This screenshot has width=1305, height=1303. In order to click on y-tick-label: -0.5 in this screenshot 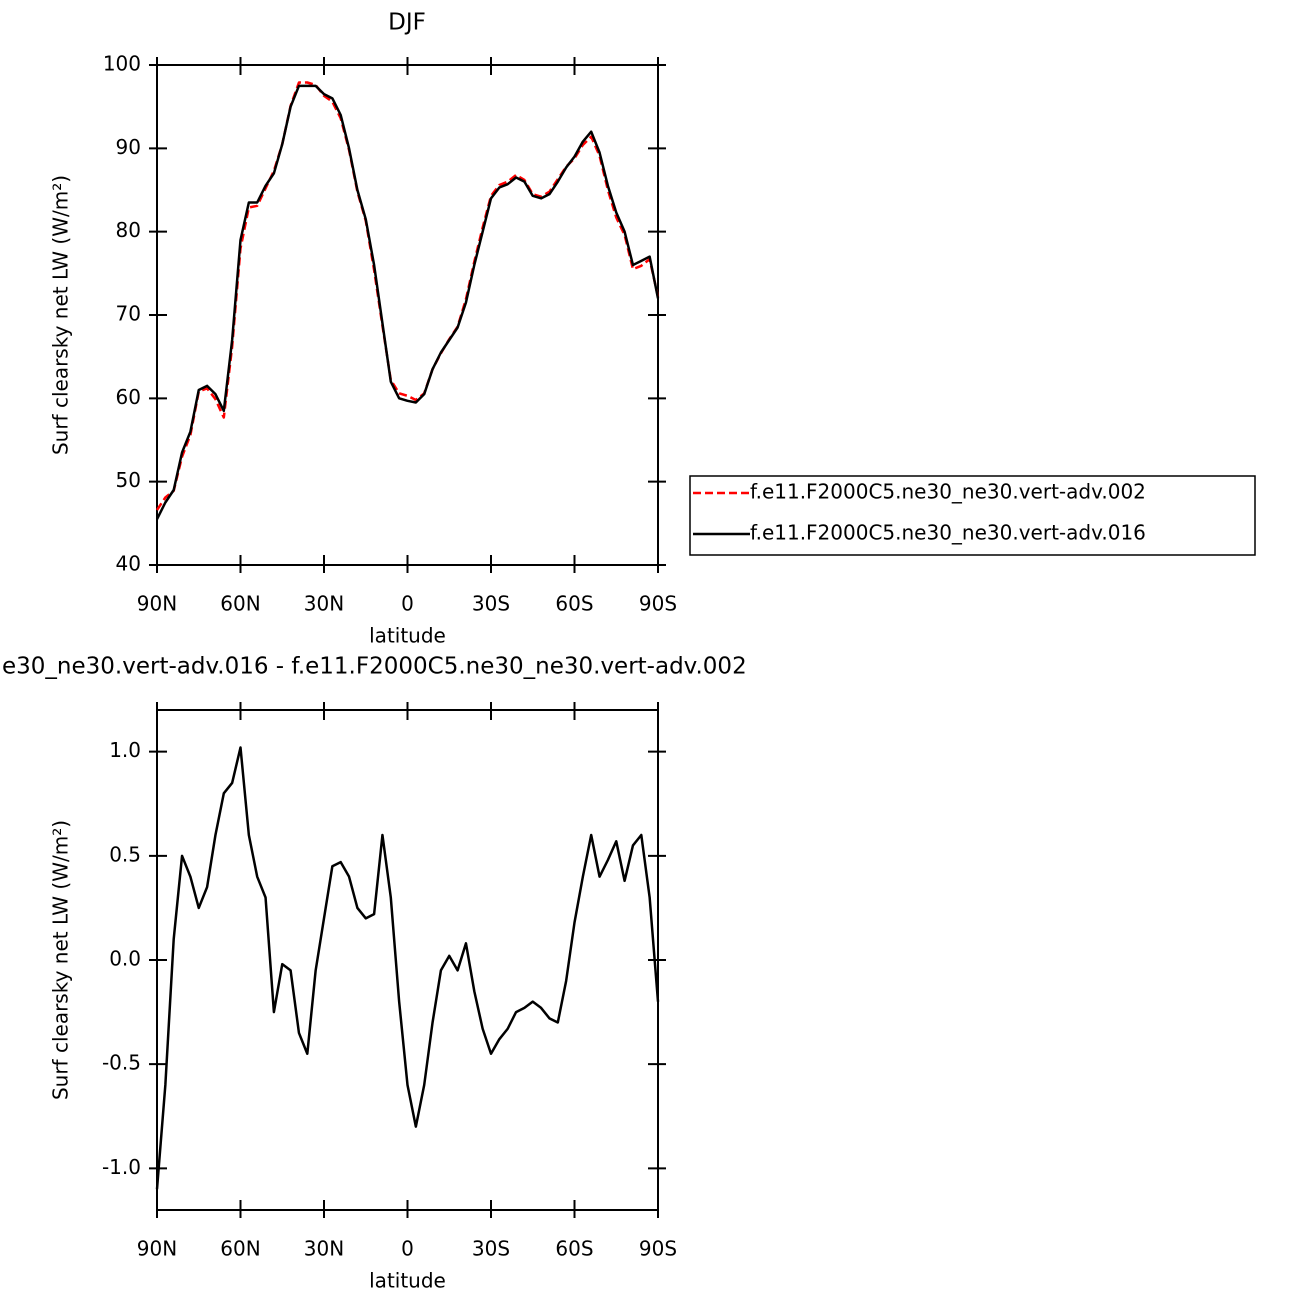, I will do `click(121, 1063)`.